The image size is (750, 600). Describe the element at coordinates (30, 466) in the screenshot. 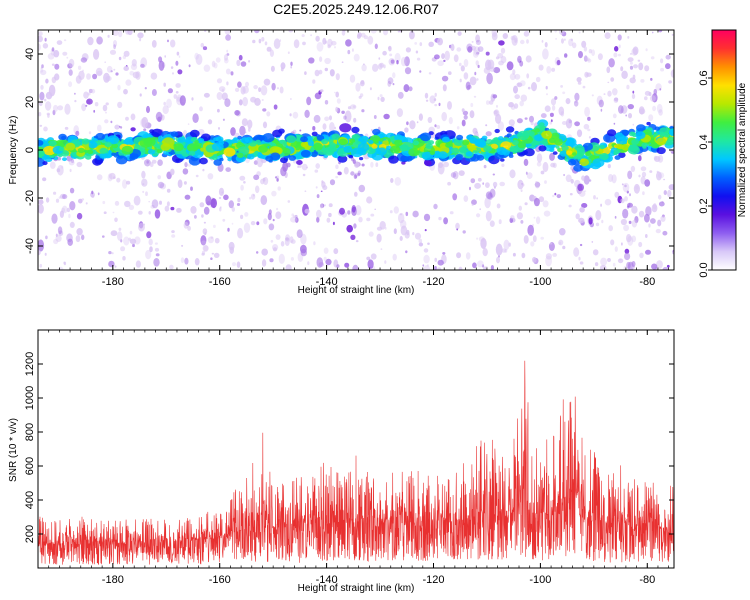

I see `snr-y-tick-label: 600` at that location.